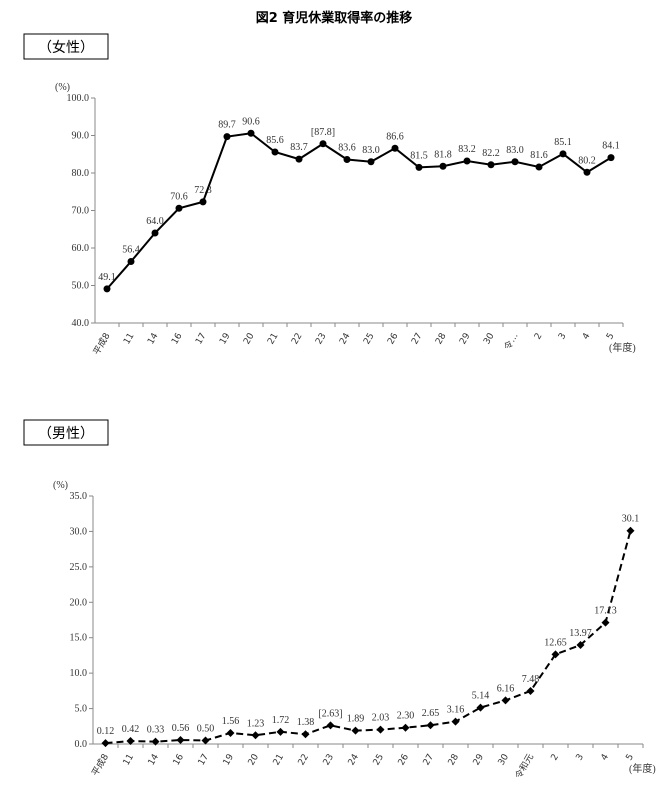  What do you see at coordinates (131, 729) in the screenshot?
I see `value-label: 0.42` at bounding box center [131, 729].